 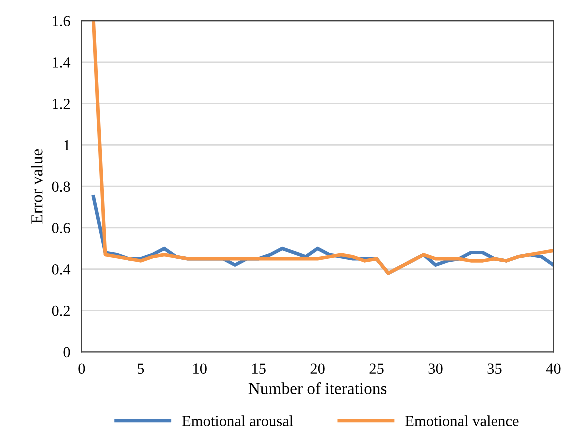 What do you see at coordinates (61, 21) in the screenshot?
I see `y-tick-label: 1.6` at bounding box center [61, 21].